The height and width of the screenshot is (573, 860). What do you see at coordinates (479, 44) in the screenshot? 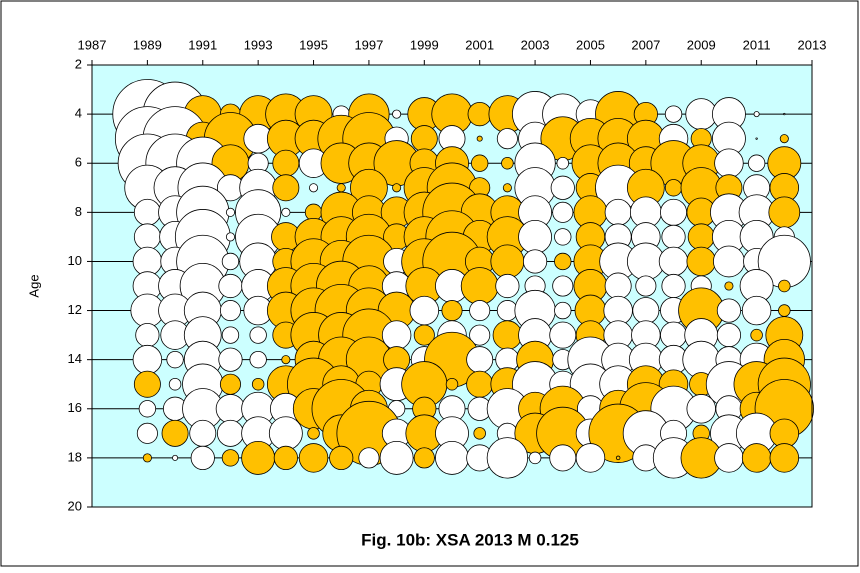
I see `x-tick-label: 2001` at bounding box center [479, 44].